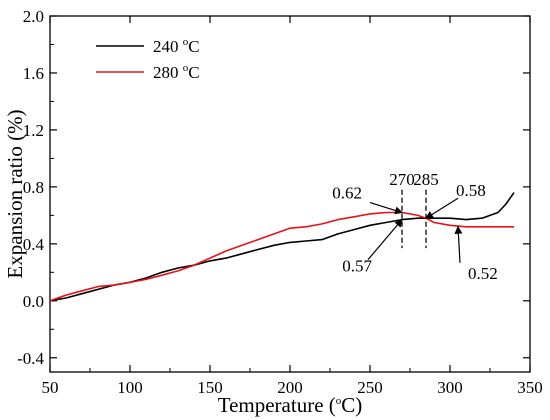 The image size is (550, 420). What do you see at coordinates (442, 208) in the screenshot?
I see `callout-arrow-0.58` at bounding box center [442, 208].